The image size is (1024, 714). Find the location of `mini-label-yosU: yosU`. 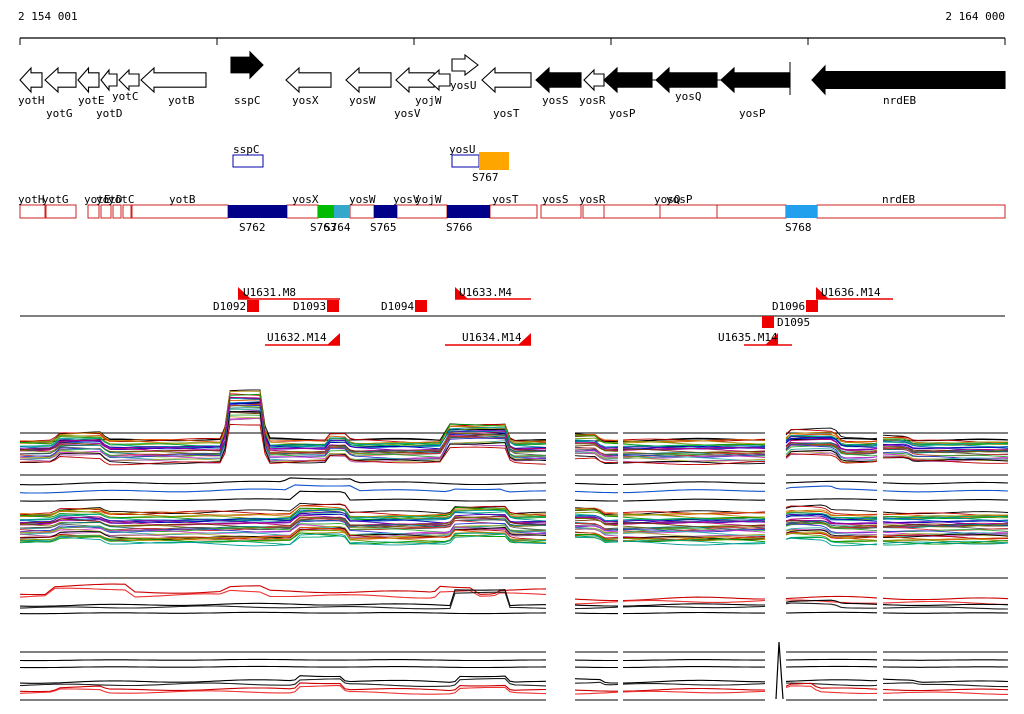

mini-label-yosU: yosU is located at coordinates (462, 149).